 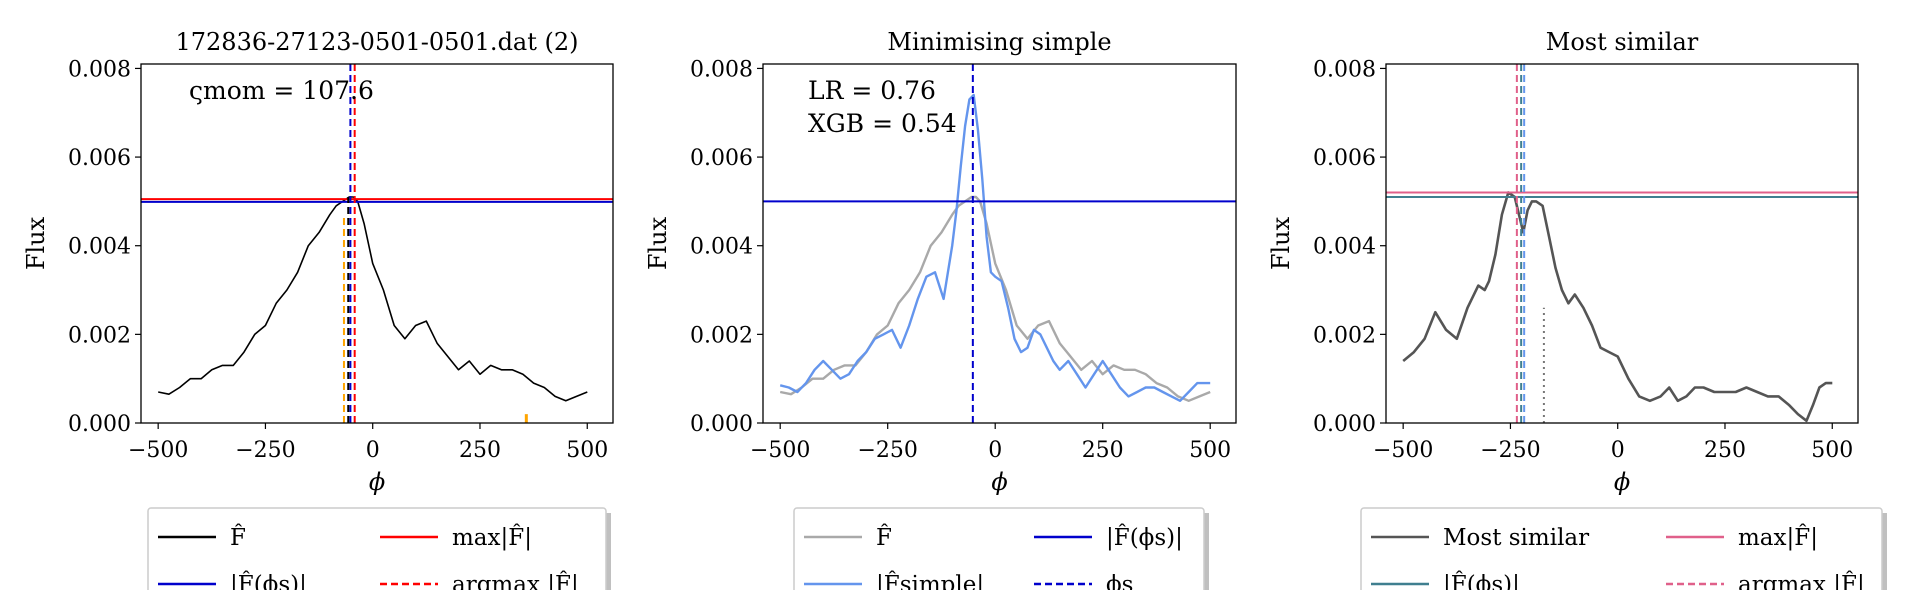 I want to click on annotation: XGB = 0.54, so click(x=882, y=123).